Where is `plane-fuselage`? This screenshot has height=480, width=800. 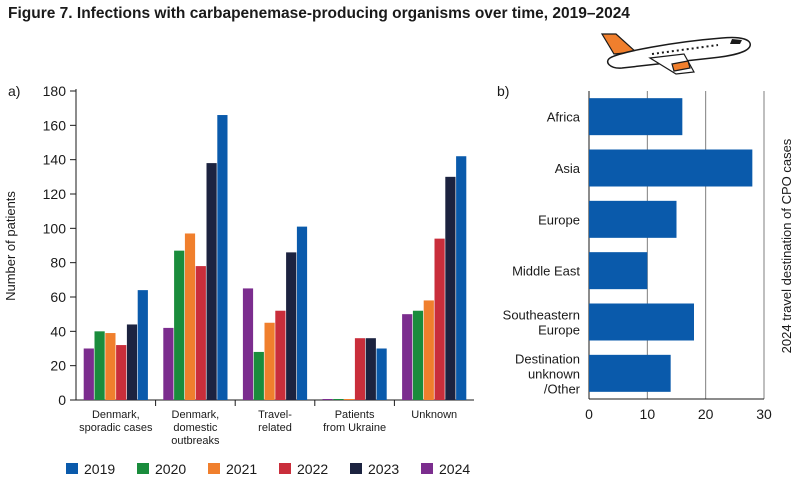
plane-fuselage is located at coordinates (678, 52).